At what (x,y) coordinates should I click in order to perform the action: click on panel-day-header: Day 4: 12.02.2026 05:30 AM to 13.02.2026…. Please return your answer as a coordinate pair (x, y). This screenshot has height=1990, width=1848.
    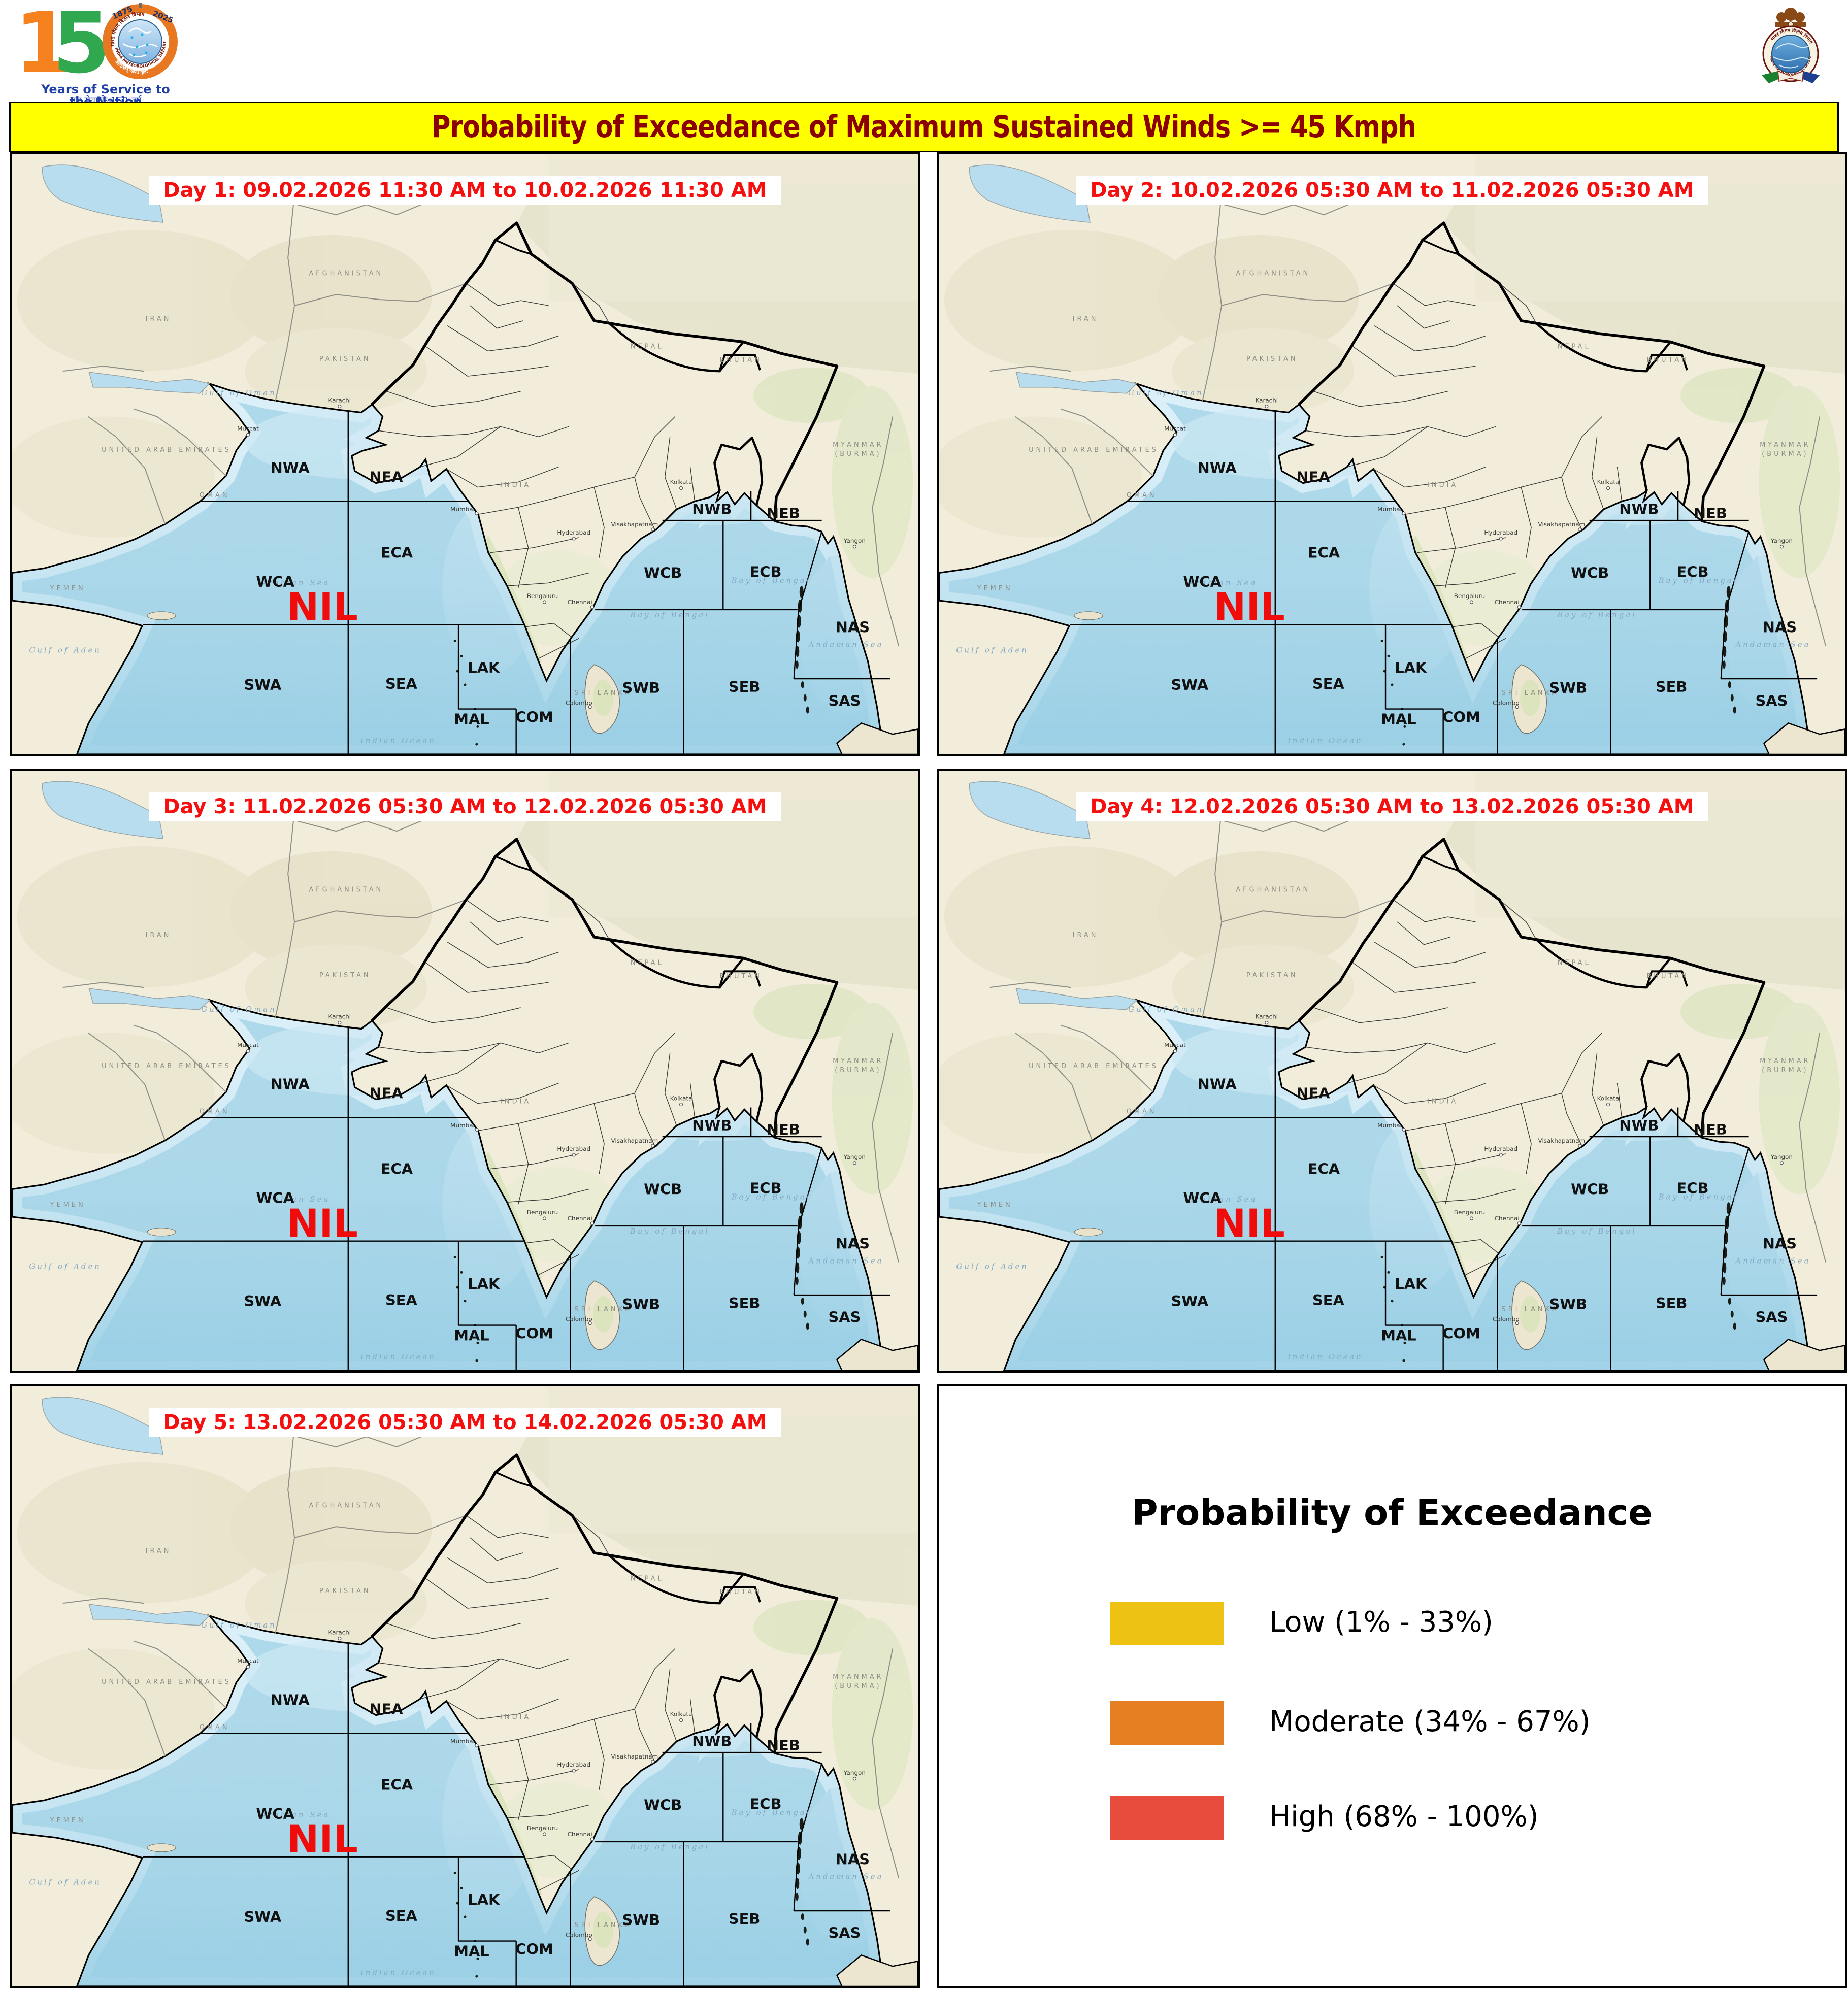
    Looking at the image, I should click on (1392, 807).